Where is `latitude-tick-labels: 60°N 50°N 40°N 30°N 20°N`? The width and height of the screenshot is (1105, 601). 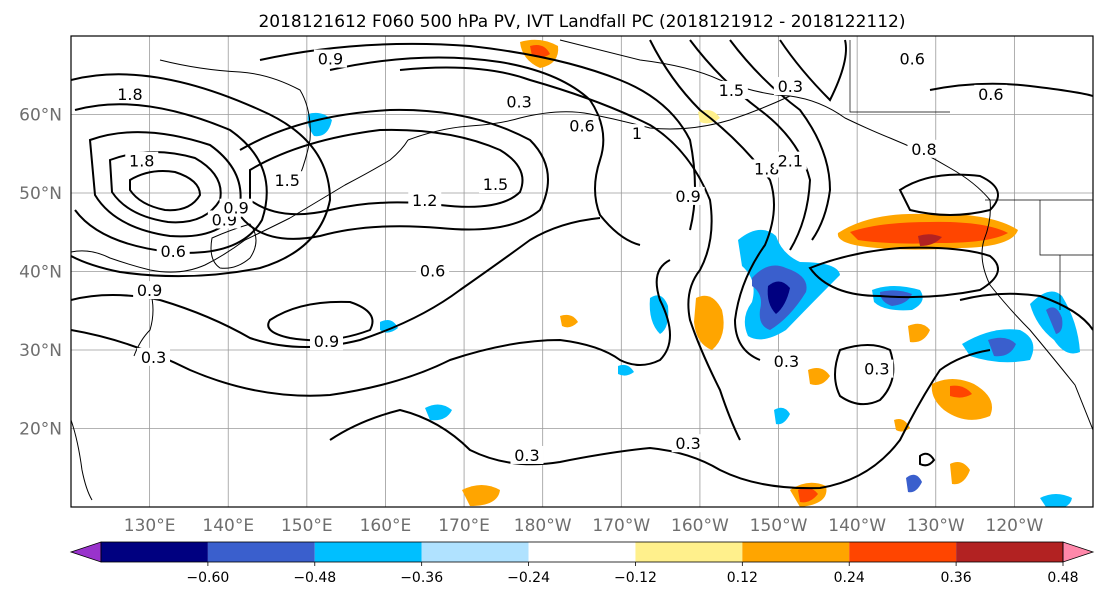 latitude-tick-labels: 60°N 50°N 40°N 30°N 20°N is located at coordinates (40, 273).